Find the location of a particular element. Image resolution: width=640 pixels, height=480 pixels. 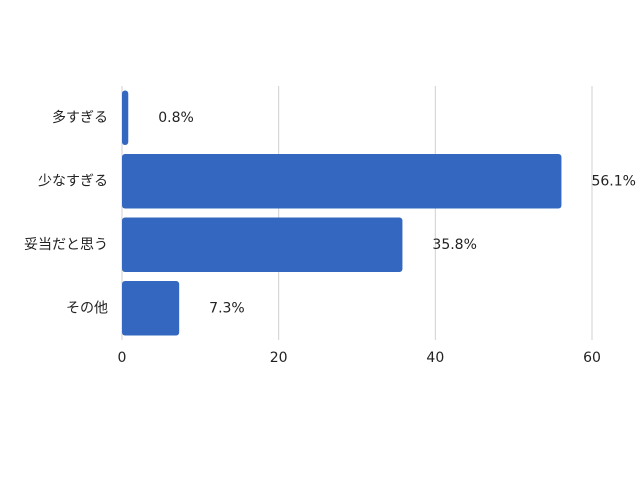

value-label: 35.8% is located at coordinates (454, 245).